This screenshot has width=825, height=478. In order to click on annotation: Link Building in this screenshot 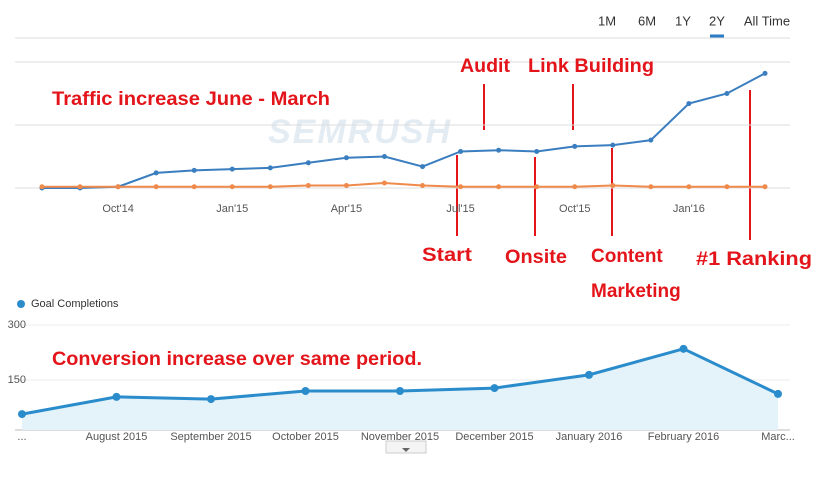, I will do `click(591, 66)`.